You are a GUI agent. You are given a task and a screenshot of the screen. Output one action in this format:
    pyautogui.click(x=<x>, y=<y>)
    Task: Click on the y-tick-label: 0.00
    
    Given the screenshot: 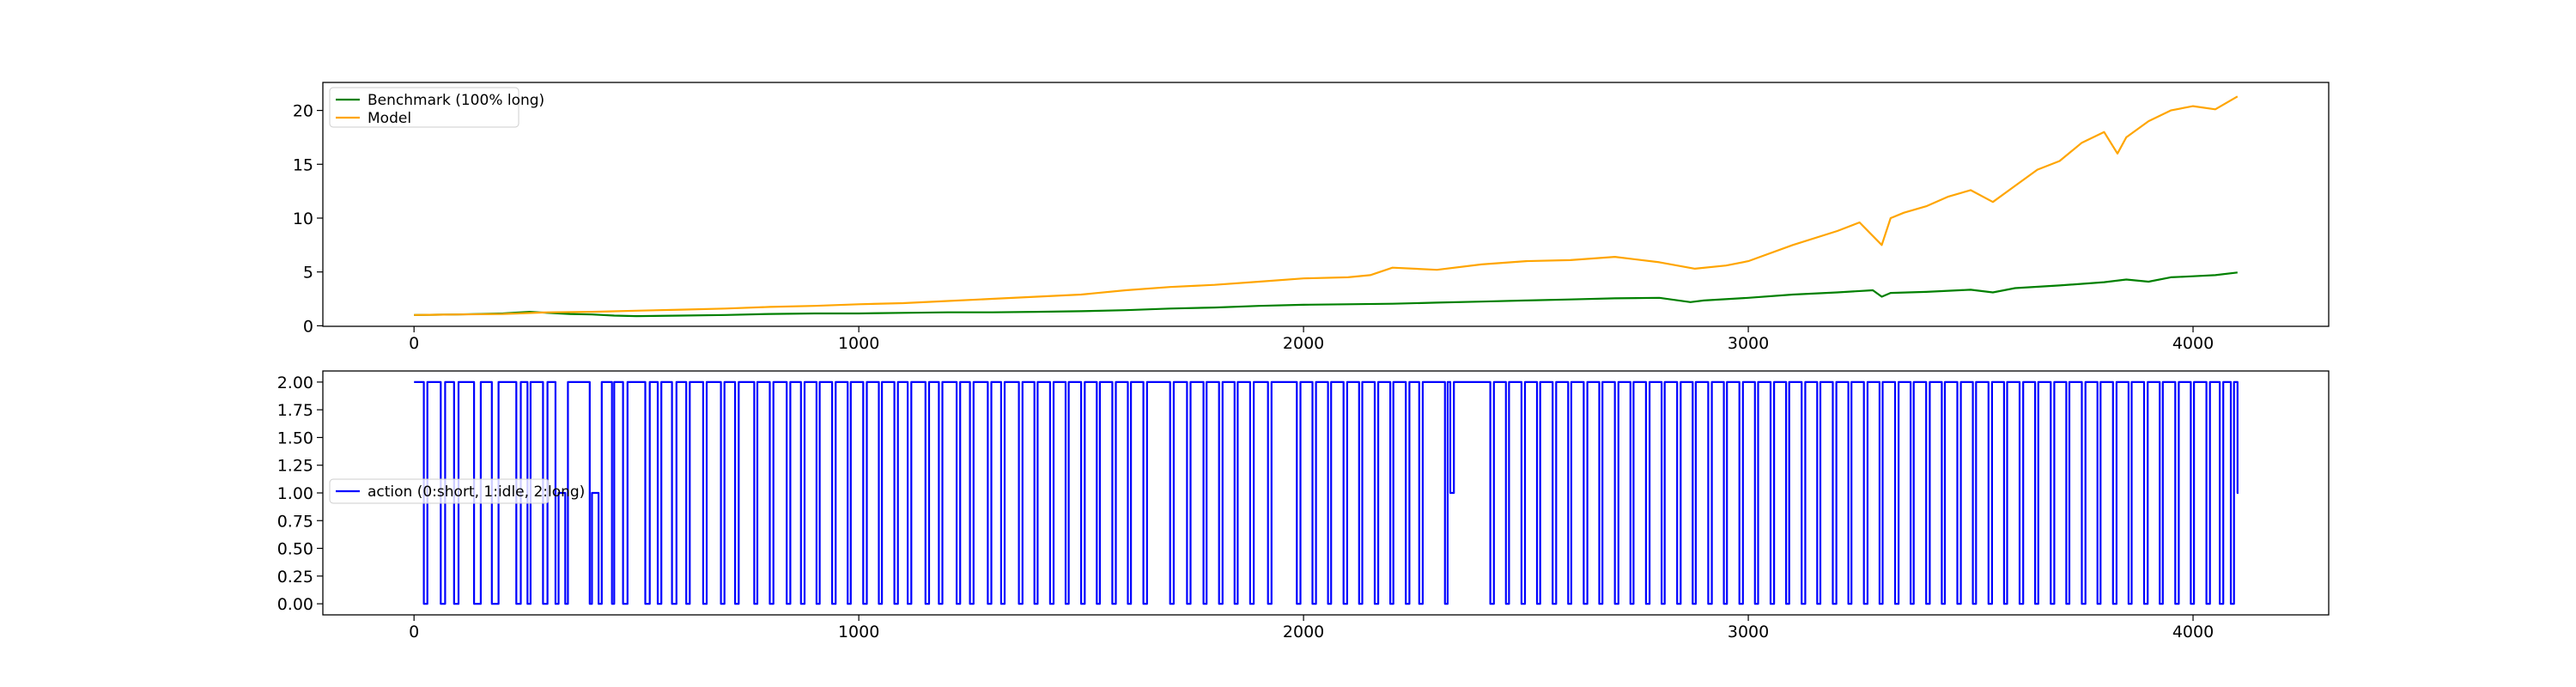 What is the action you would take?
    pyautogui.click(x=295, y=604)
    